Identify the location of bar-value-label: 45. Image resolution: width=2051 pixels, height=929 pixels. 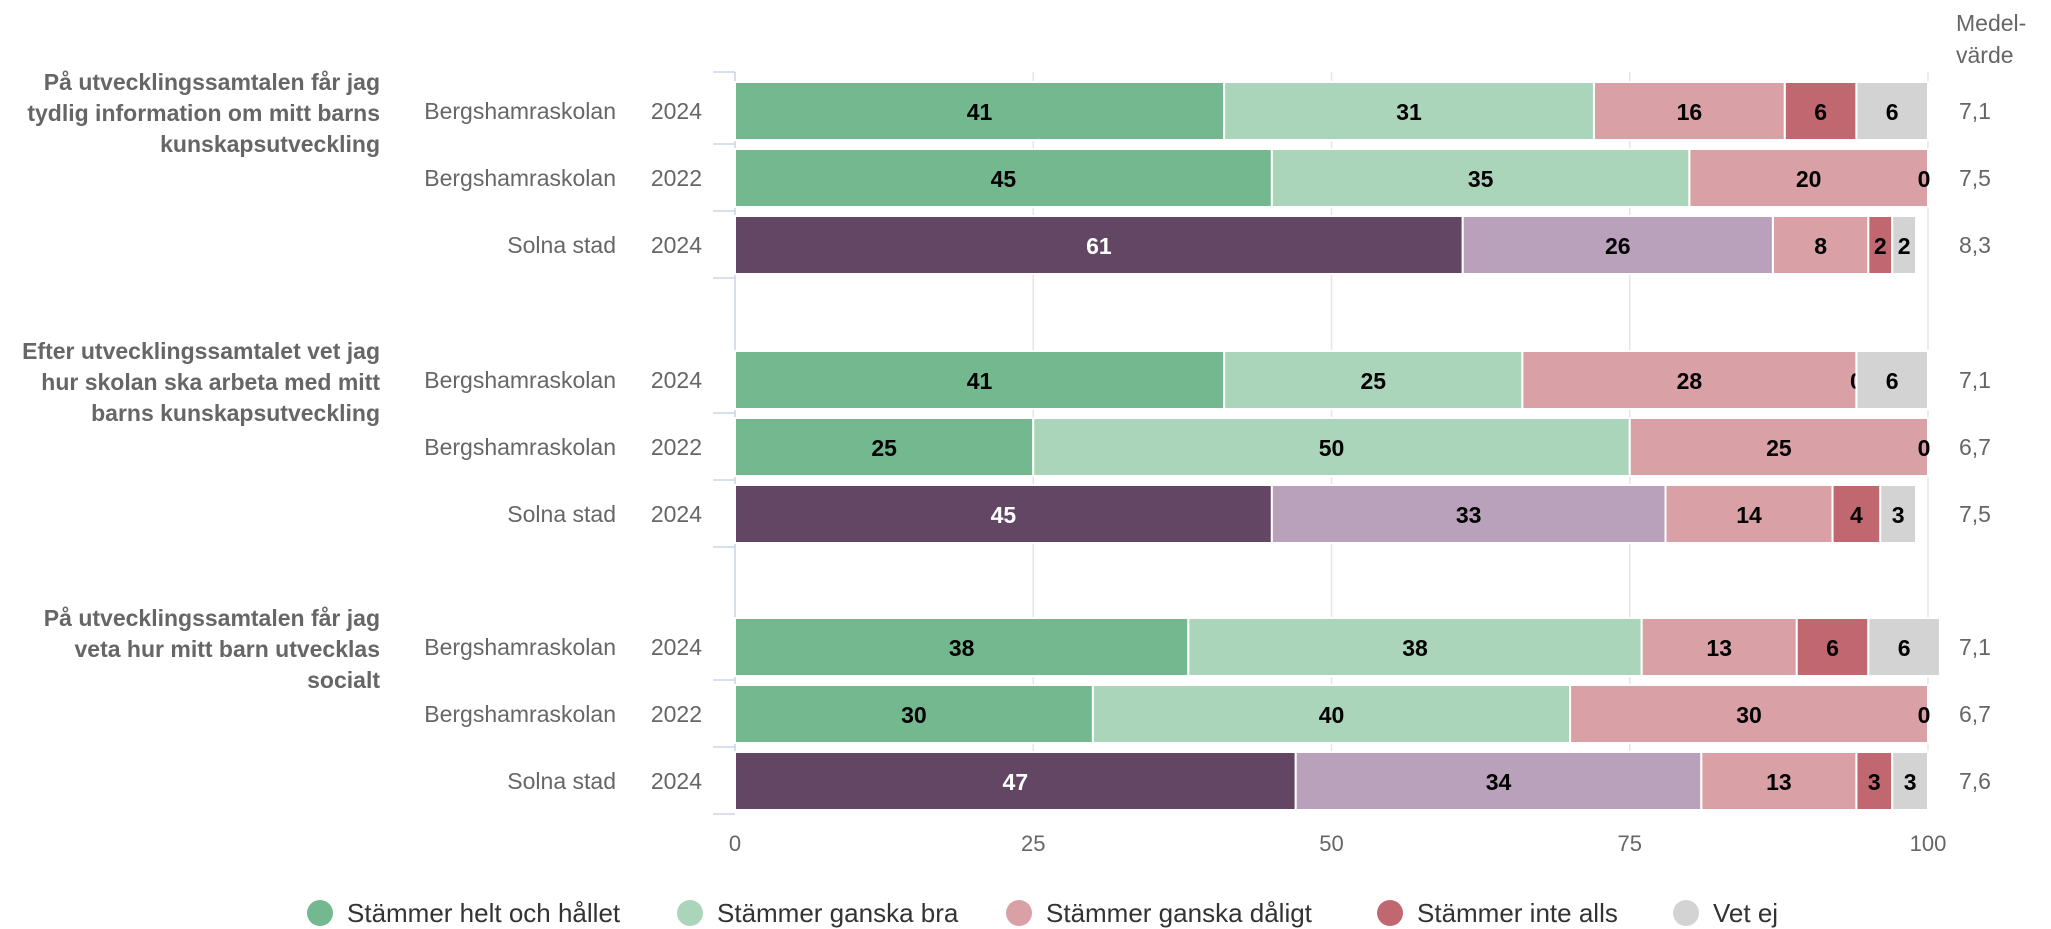
(1004, 179).